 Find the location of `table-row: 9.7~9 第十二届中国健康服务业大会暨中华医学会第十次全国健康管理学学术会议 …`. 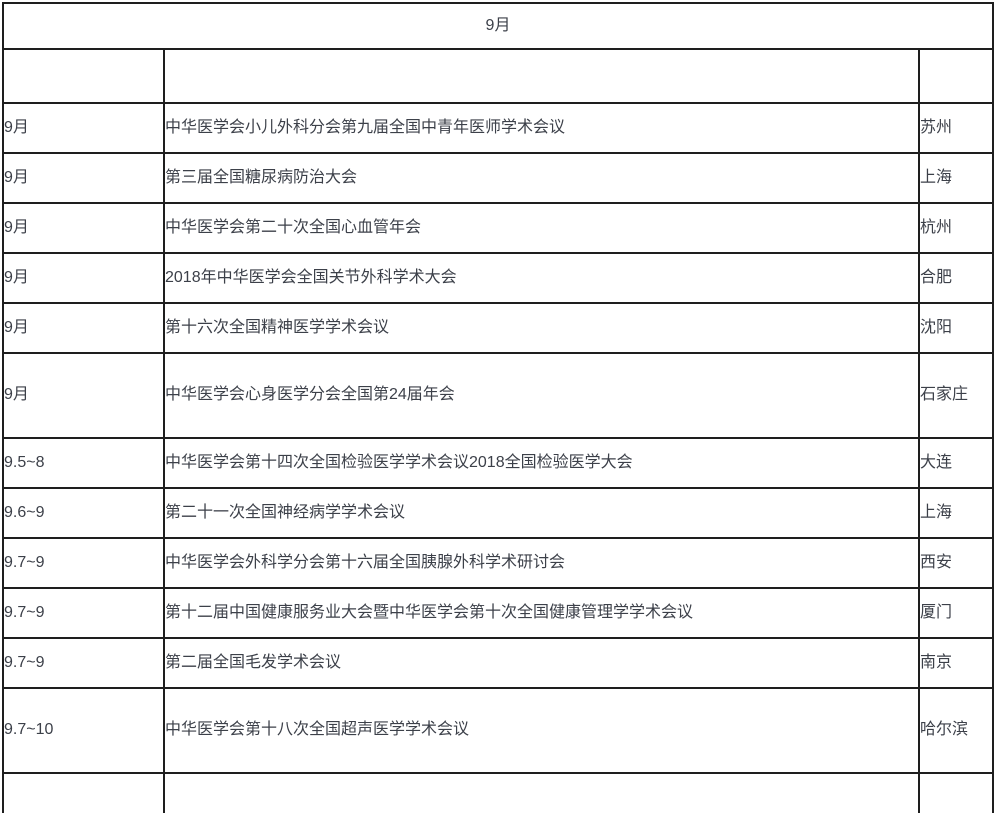

table-row: 9.7~9 第十二届中国健康服务业大会暨中华医学会第十次全国健康管理学学术会议 … is located at coordinates (498, 613).